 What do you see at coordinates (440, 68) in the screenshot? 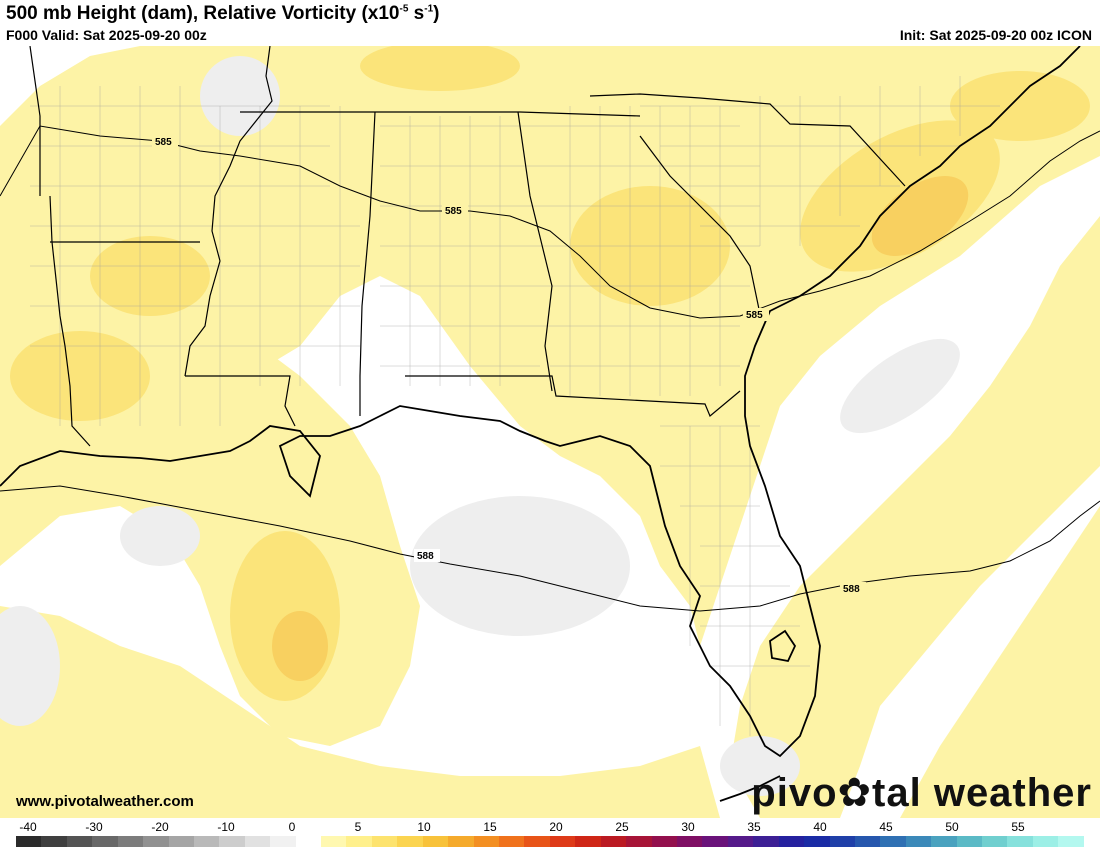
I see `vorticity-max-virginia` at bounding box center [440, 68].